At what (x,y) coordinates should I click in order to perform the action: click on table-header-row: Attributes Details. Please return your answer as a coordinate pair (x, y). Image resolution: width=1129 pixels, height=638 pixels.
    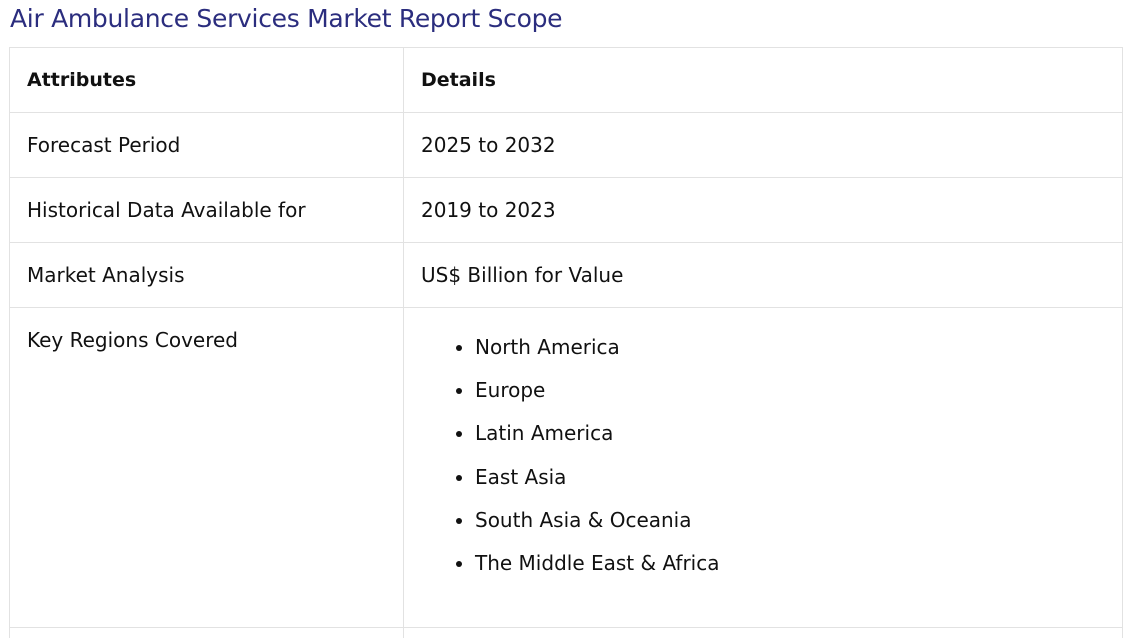
    Looking at the image, I should click on (566, 80).